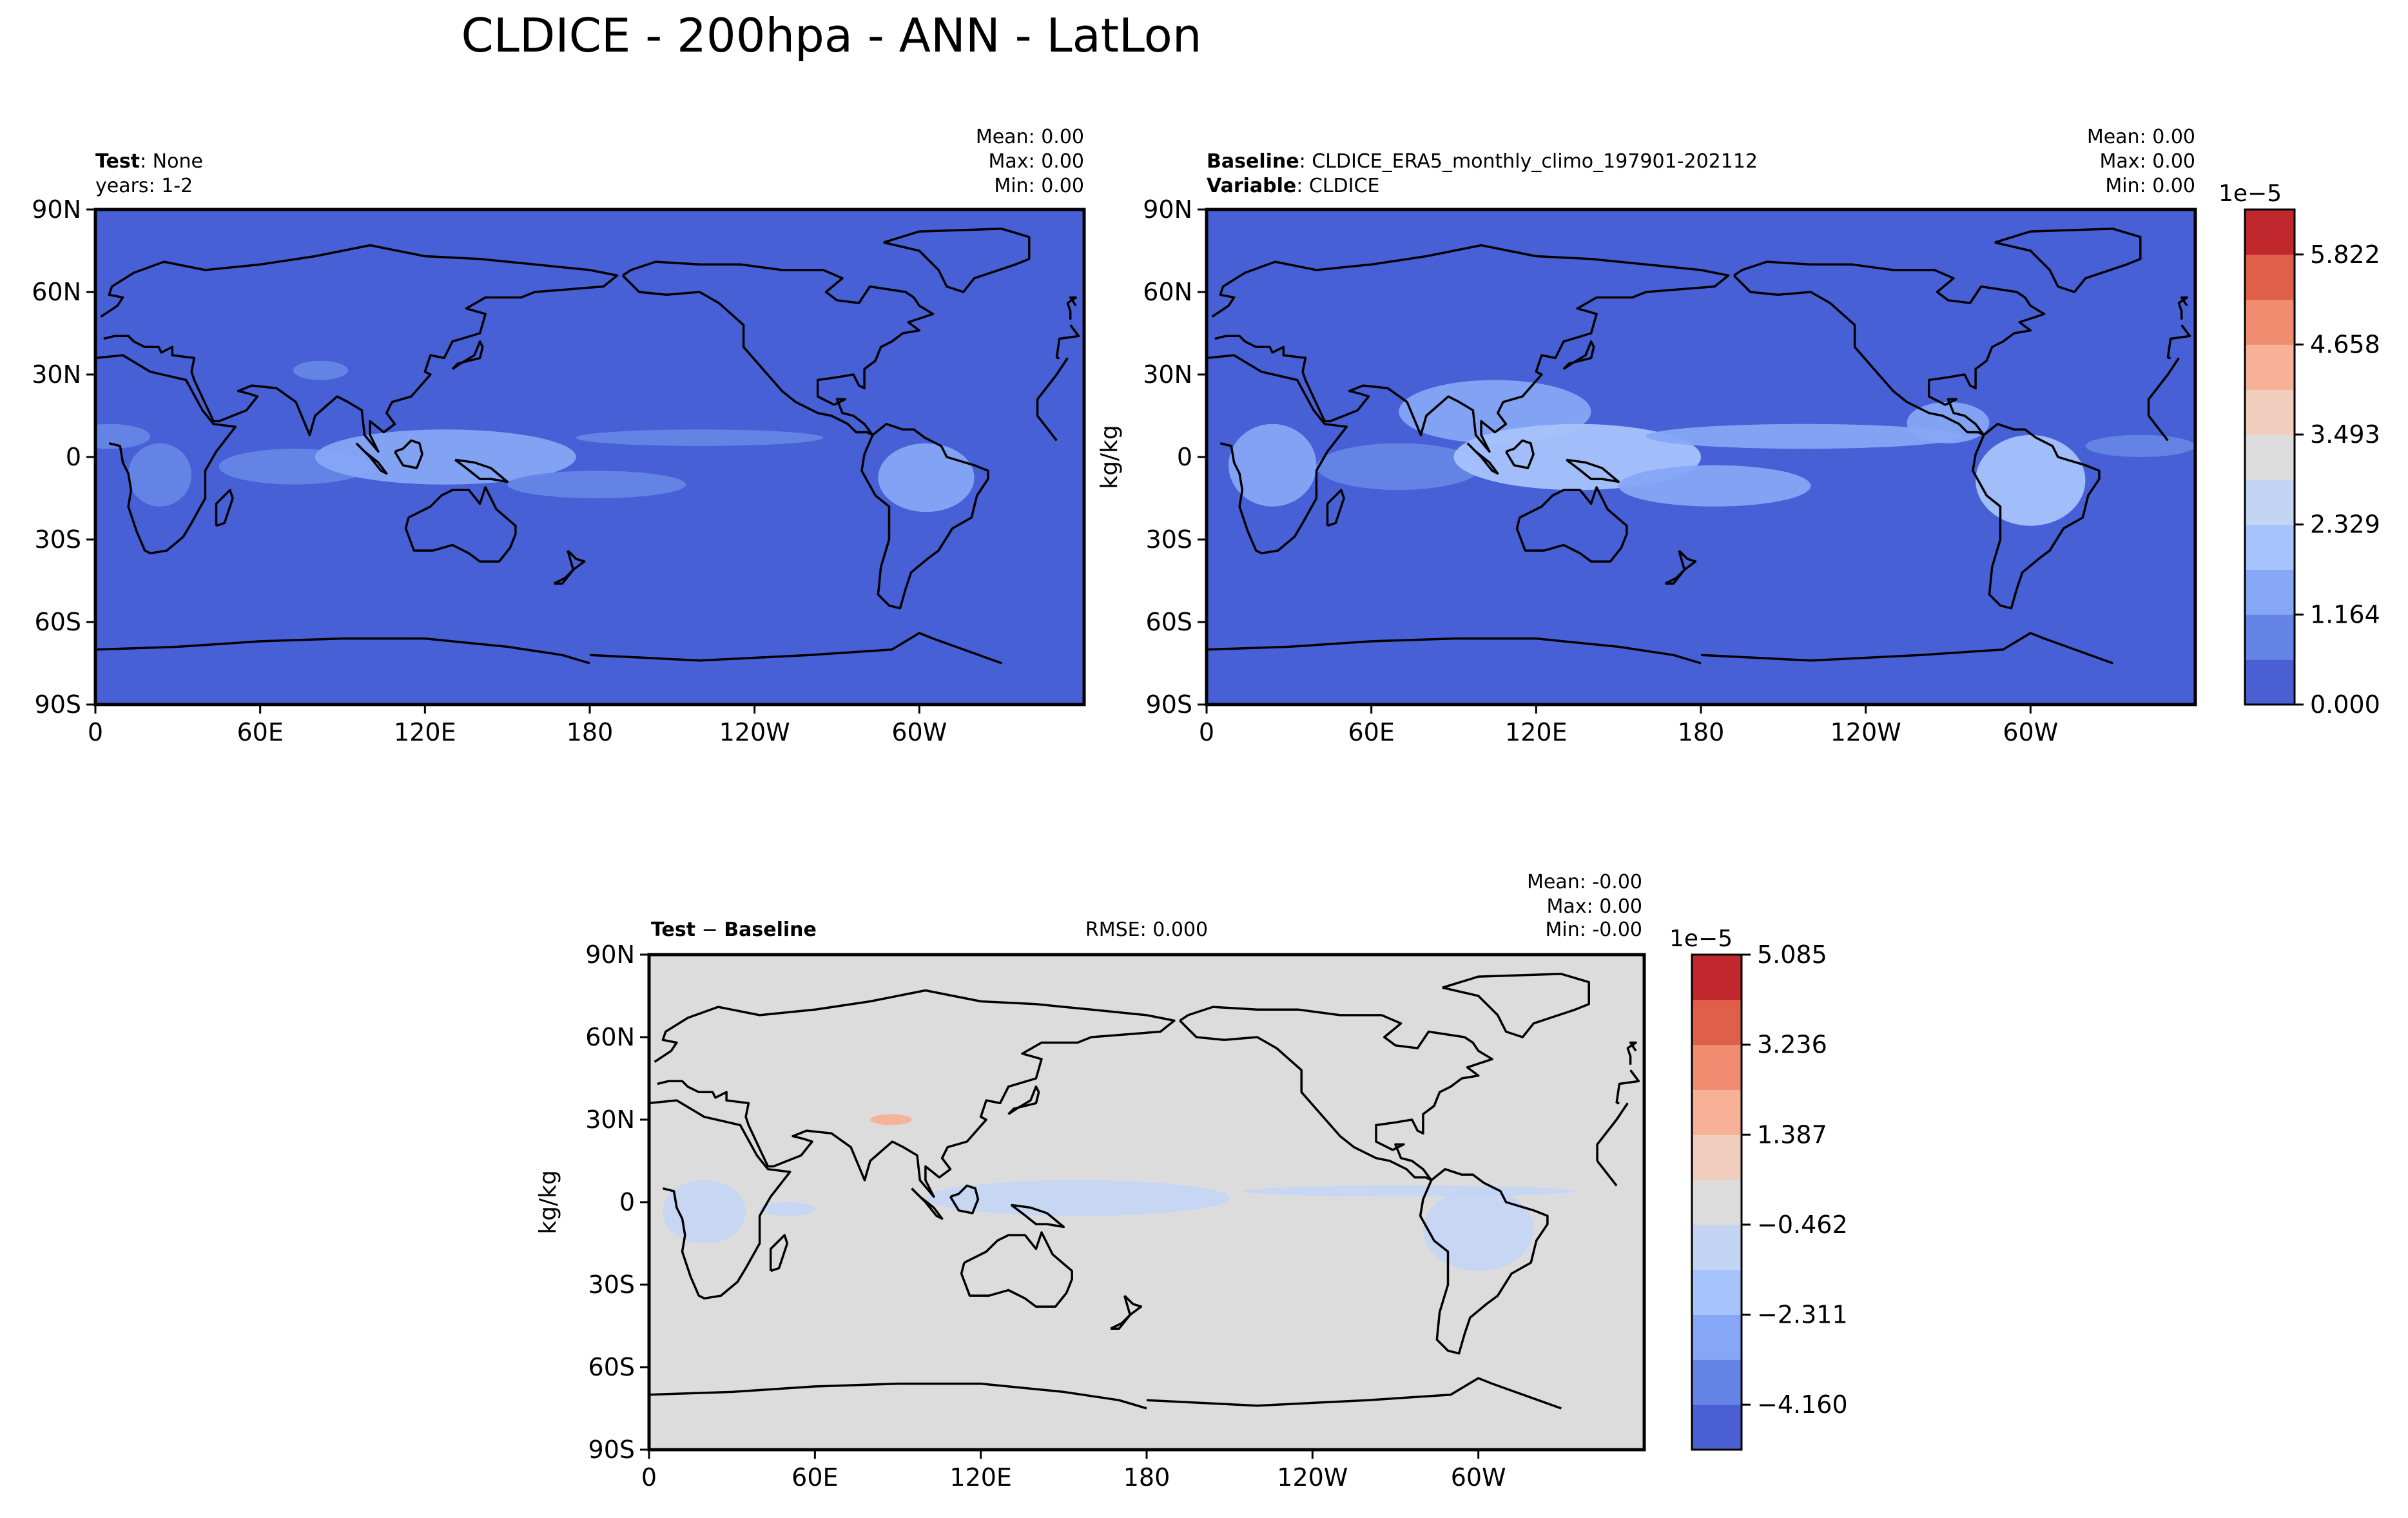  Describe the element at coordinates (2031, 732) in the screenshot. I see `x-tick-label: 60W` at that location.